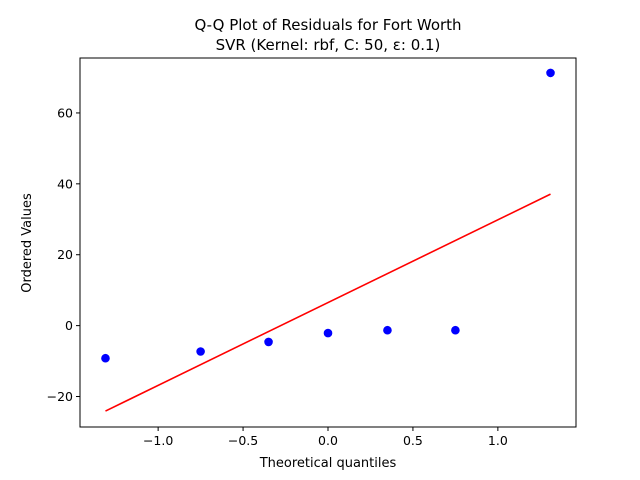 This screenshot has height=480, width=640. Describe the element at coordinates (65, 112) in the screenshot. I see `y-tick-label: 60` at that location.